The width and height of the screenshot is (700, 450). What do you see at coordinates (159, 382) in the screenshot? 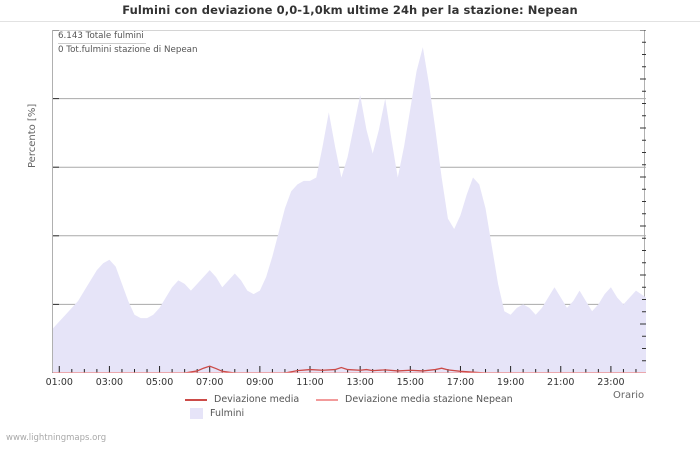
I see `x-axis-tick-05-00: 05:00` at bounding box center [159, 382].